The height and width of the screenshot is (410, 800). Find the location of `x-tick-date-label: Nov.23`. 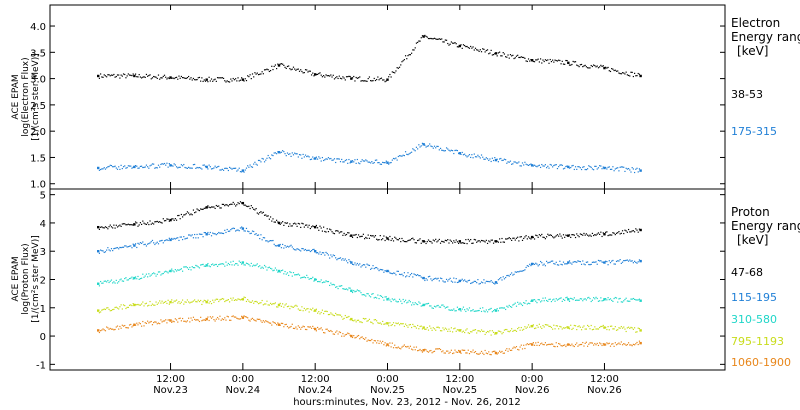

x-tick-date-label: Nov.23 is located at coordinates (170, 390).